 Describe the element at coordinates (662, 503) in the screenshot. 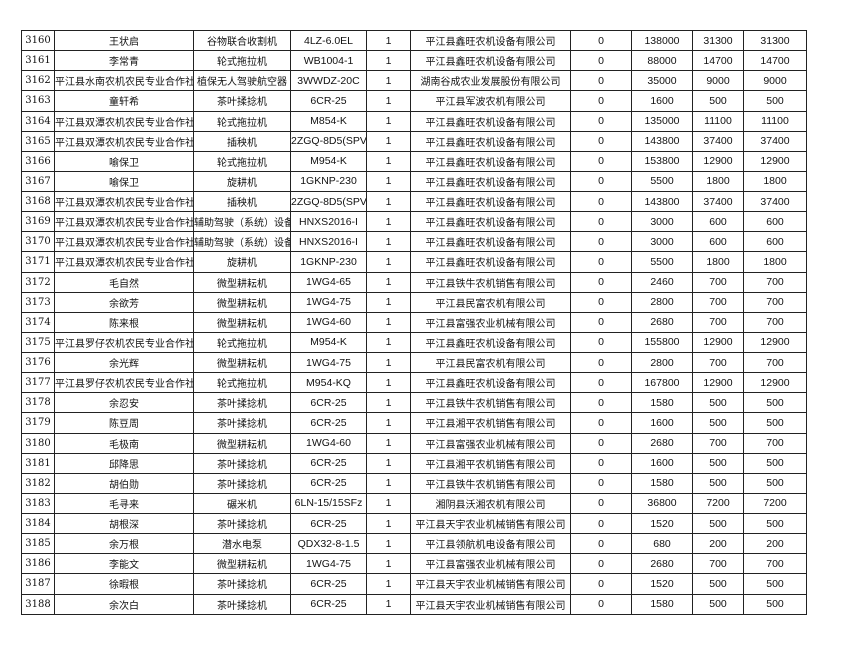

I see `sale-price-cell: 36800` at that location.